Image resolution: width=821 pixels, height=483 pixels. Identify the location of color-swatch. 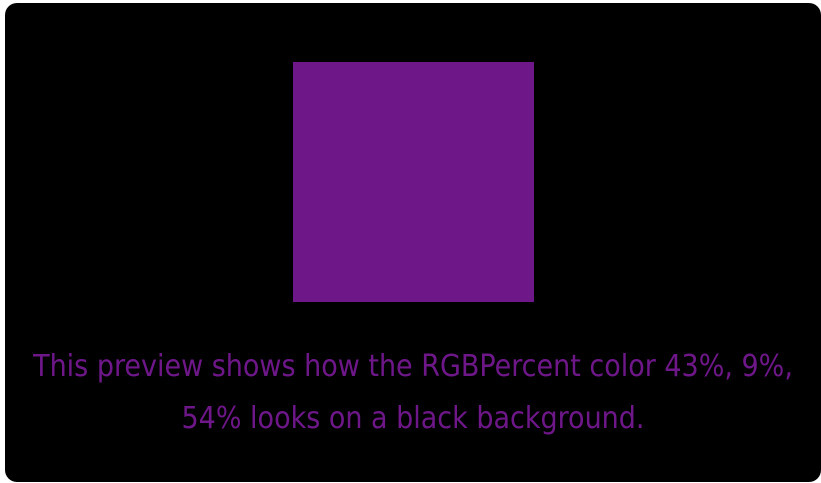
(413, 182).